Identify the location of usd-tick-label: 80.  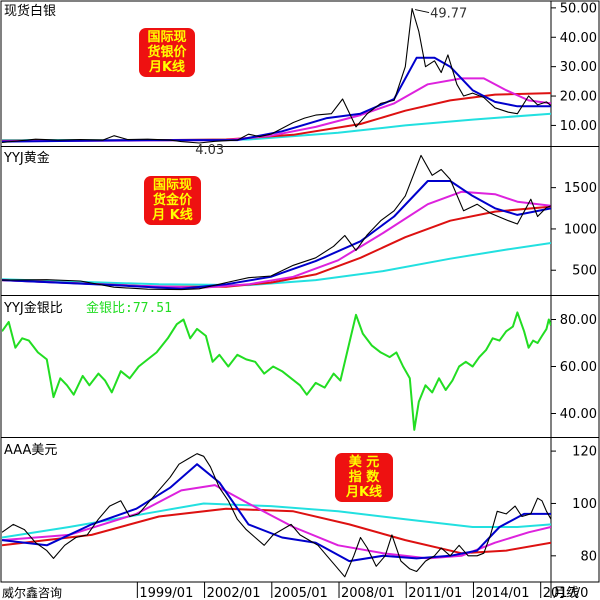
(588, 556).